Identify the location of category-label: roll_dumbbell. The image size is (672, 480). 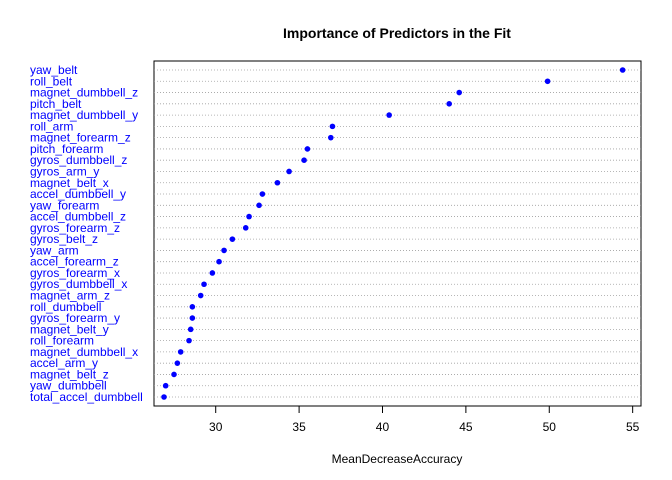
(65, 307).